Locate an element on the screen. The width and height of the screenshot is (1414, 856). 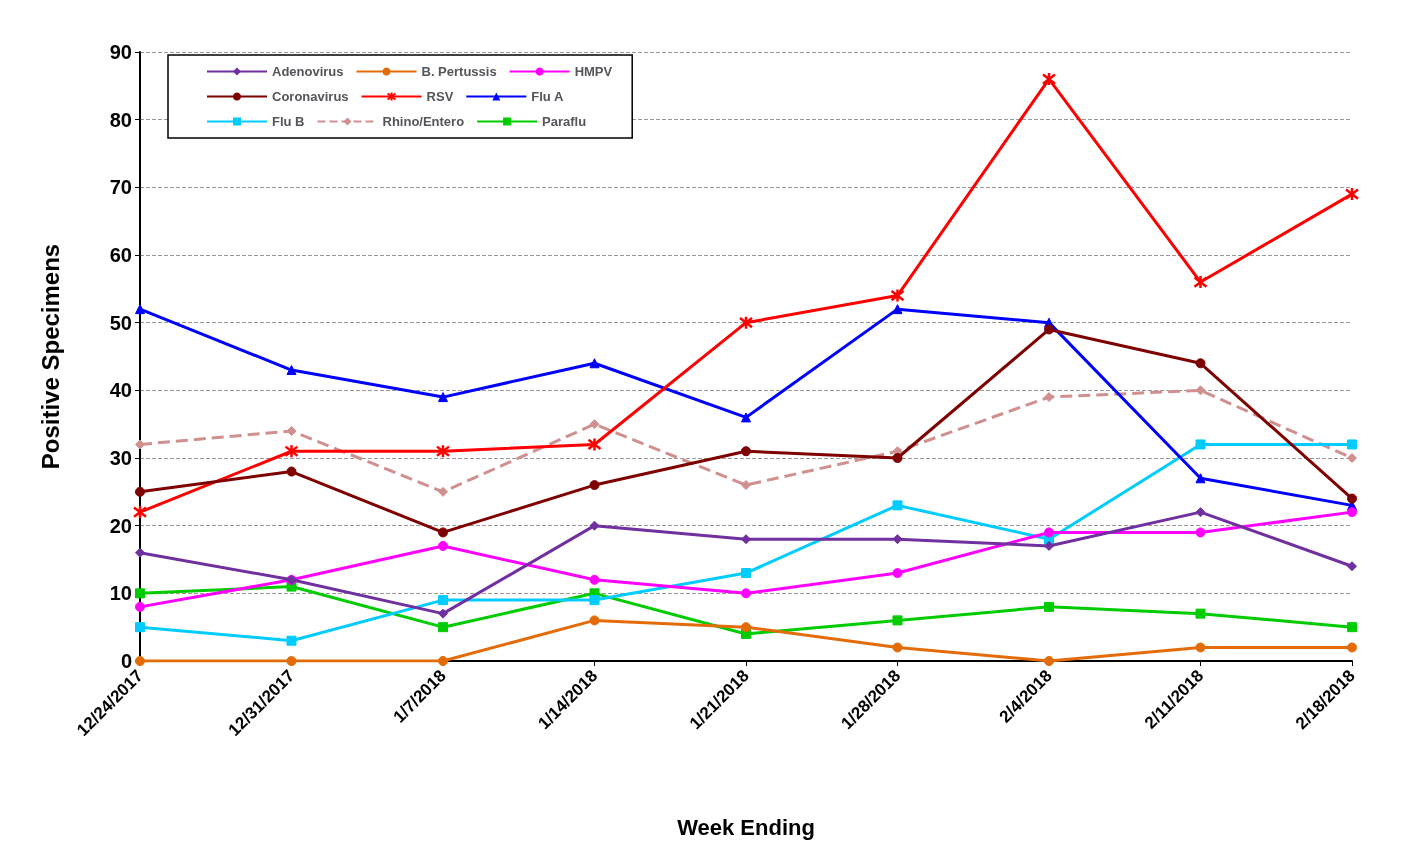
legend-label: Adenovirus is located at coordinates (308, 71).